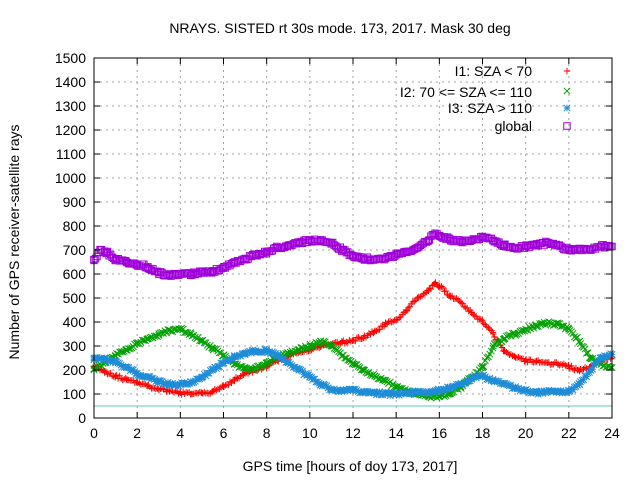 This screenshot has width=640, height=480. Describe the element at coordinates (14, 242) in the screenshot. I see `y-axis-label: Number of GPS receiver-satellite rays` at that location.